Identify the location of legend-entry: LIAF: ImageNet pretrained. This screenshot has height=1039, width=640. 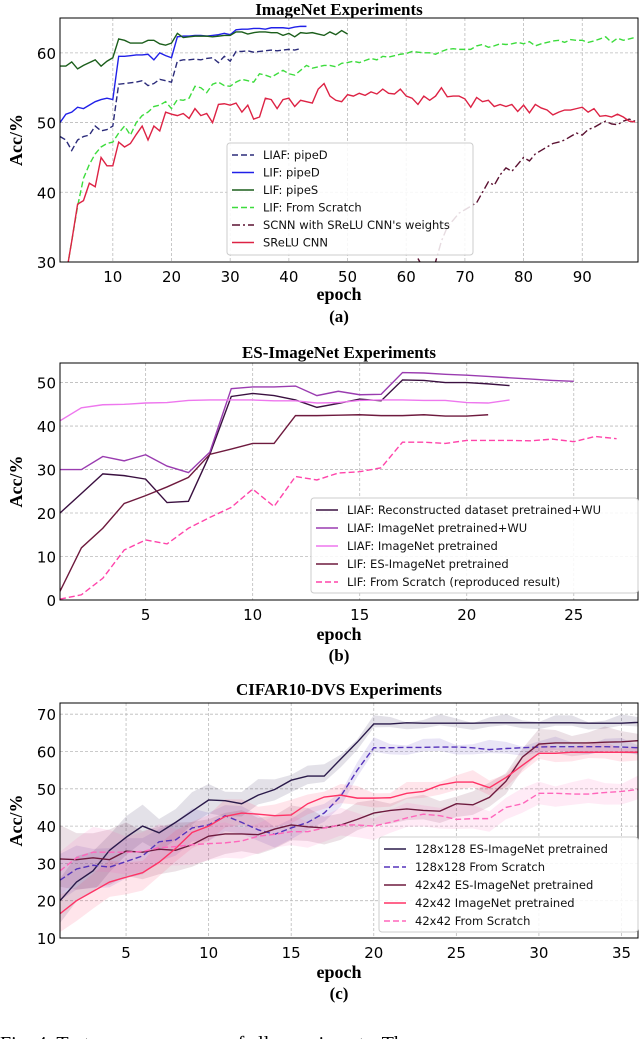
(422, 546).